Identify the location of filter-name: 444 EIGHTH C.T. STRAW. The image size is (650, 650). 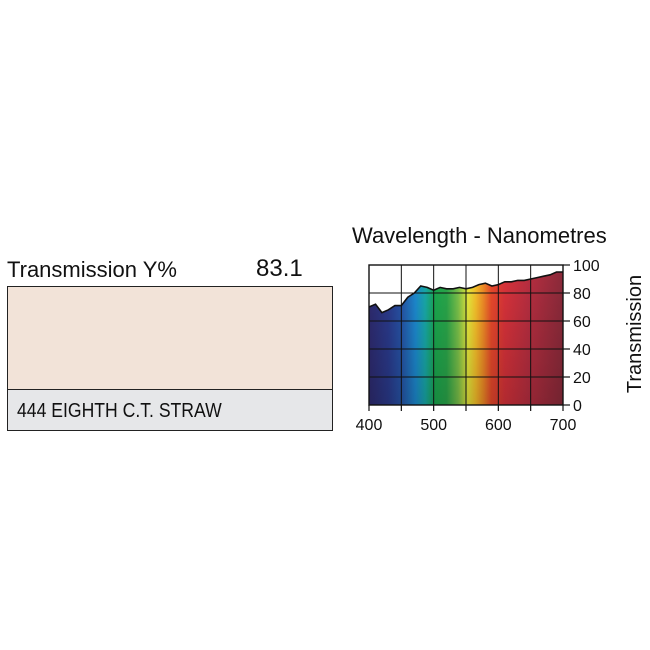
(119, 411).